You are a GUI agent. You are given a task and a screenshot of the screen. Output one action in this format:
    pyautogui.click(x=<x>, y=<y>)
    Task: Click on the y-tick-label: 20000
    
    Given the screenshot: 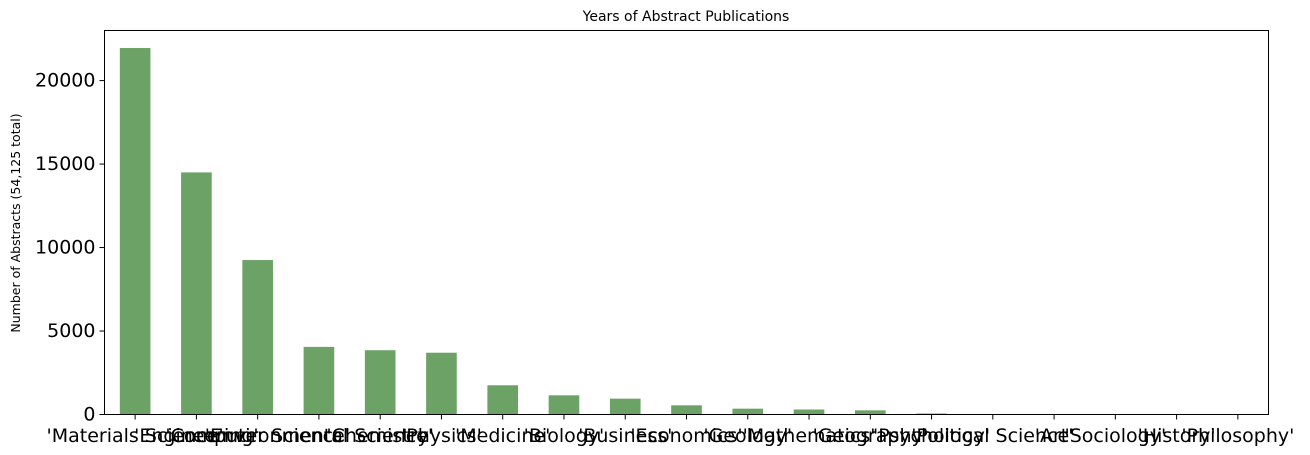 What is the action you would take?
    pyautogui.click(x=65, y=81)
    